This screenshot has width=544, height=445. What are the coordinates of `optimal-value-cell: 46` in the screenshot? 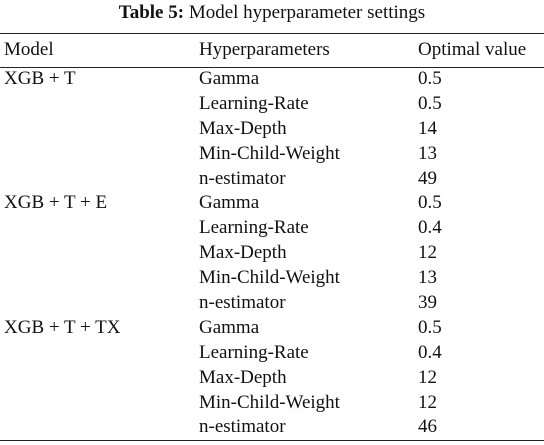 It's located at (427, 427).